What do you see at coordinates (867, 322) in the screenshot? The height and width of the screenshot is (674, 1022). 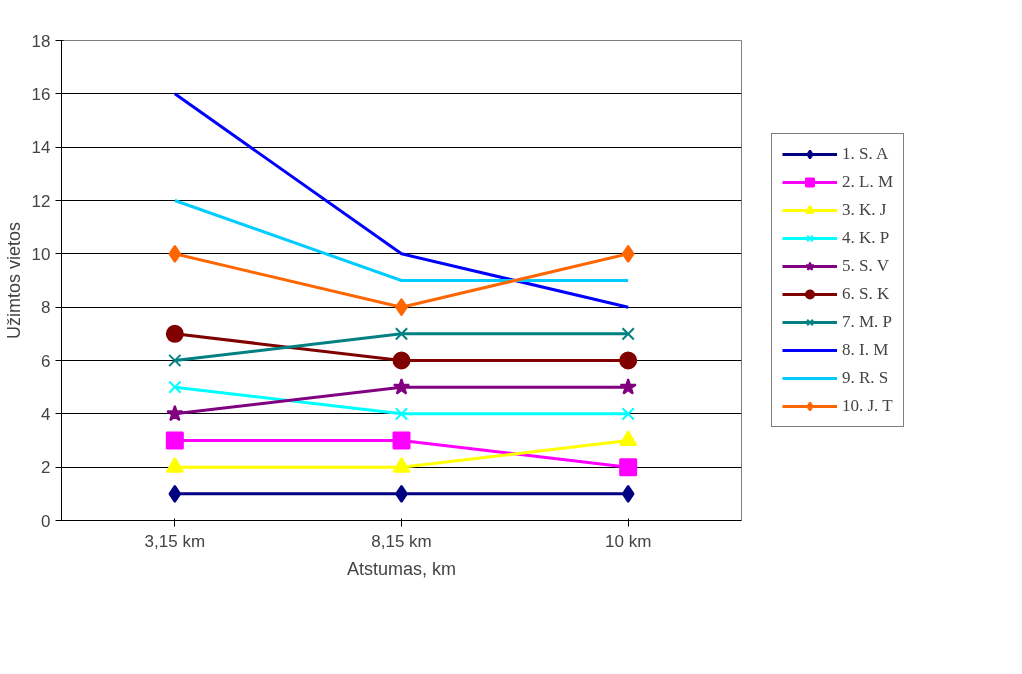 I see `legend-label: 7. M. P` at bounding box center [867, 322].